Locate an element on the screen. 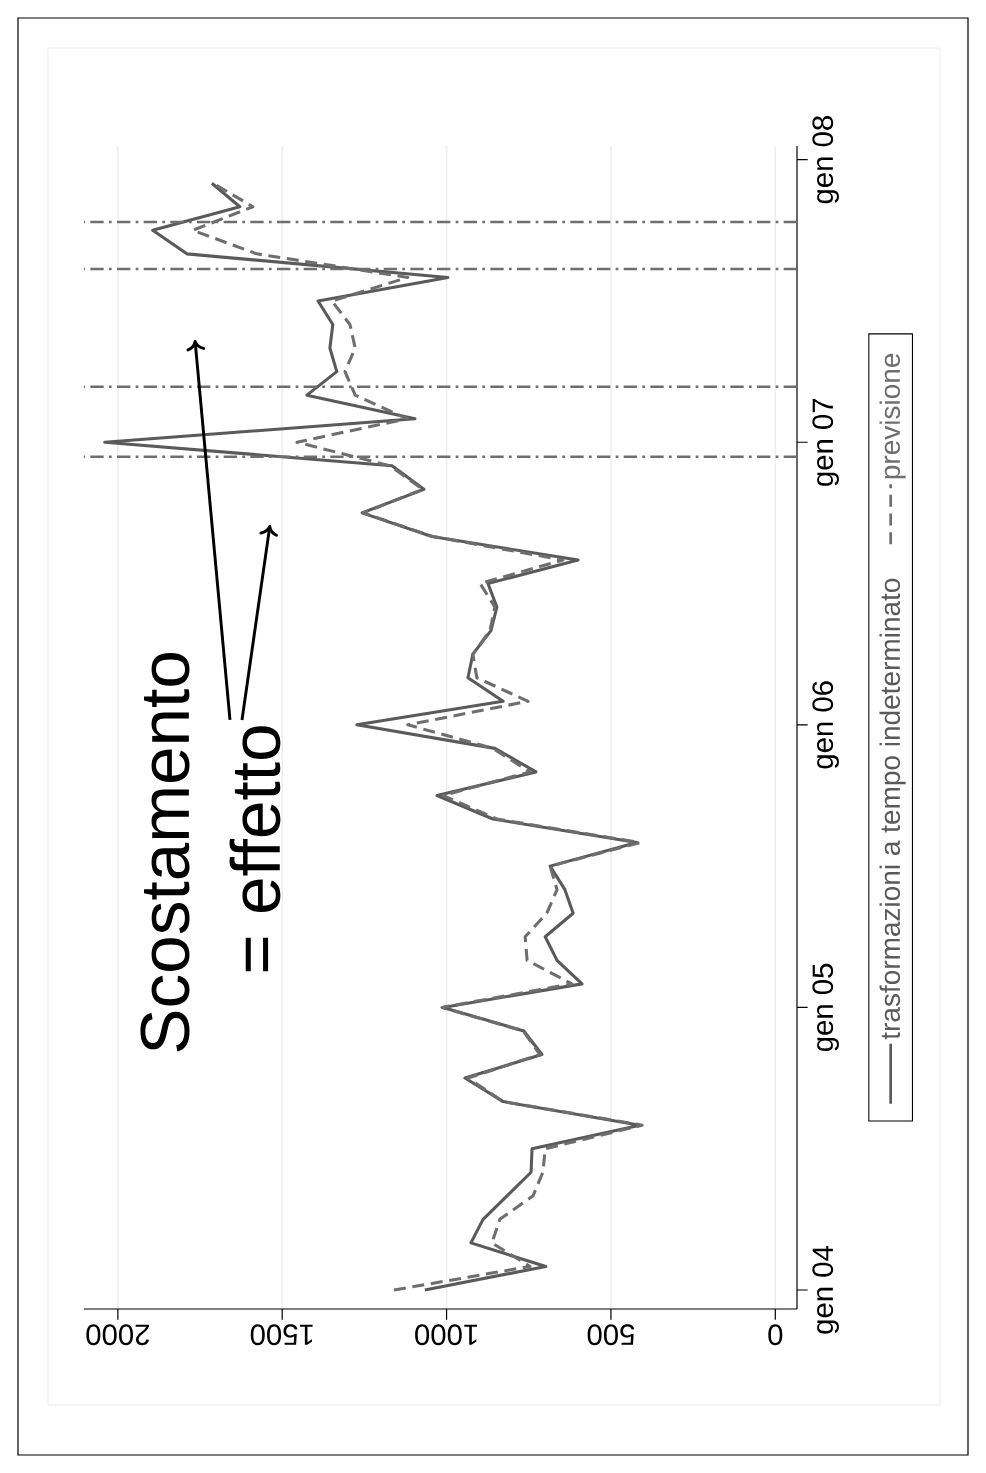 This screenshot has width=986, height=1473. annotation: Scostamento is located at coordinates (165, 852).